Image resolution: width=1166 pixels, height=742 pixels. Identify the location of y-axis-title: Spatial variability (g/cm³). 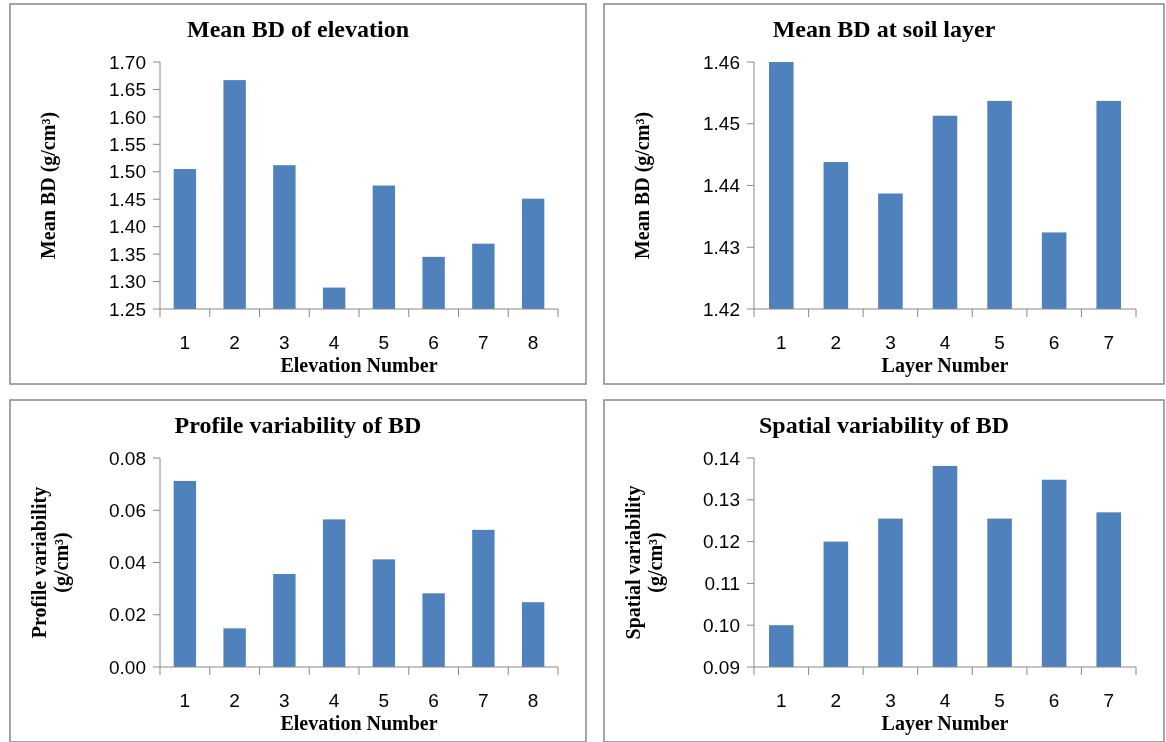
(644, 562).